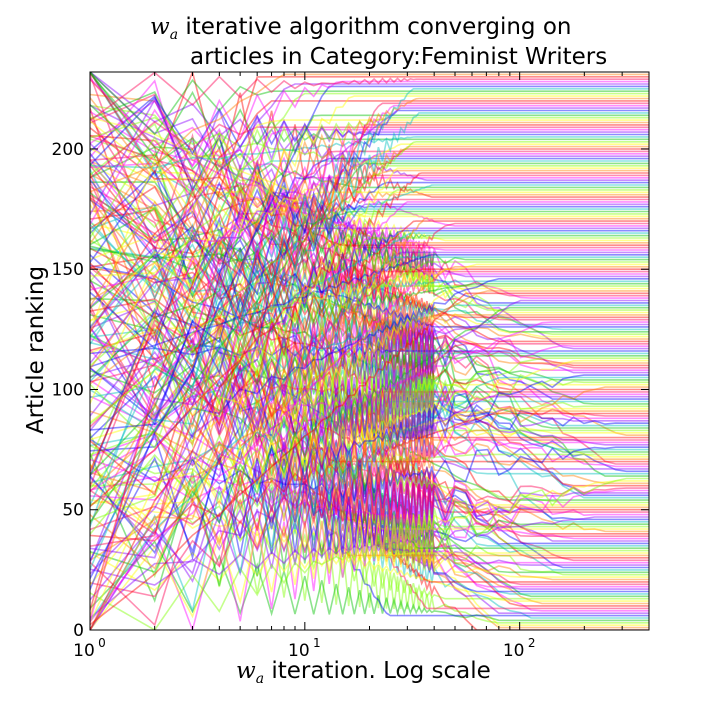 The height and width of the screenshot is (720, 720). Describe the element at coordinates (102, 643) in the screenshot. I see `x-tick-label-exponent: 0` at that location.